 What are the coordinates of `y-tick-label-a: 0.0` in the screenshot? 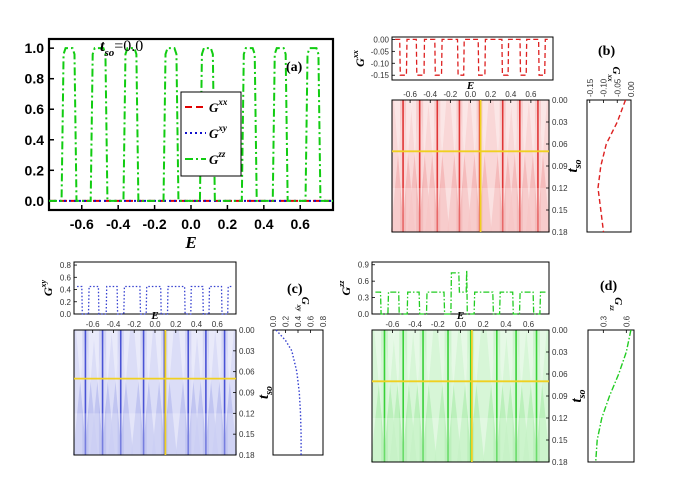 It's located at (35, 201).